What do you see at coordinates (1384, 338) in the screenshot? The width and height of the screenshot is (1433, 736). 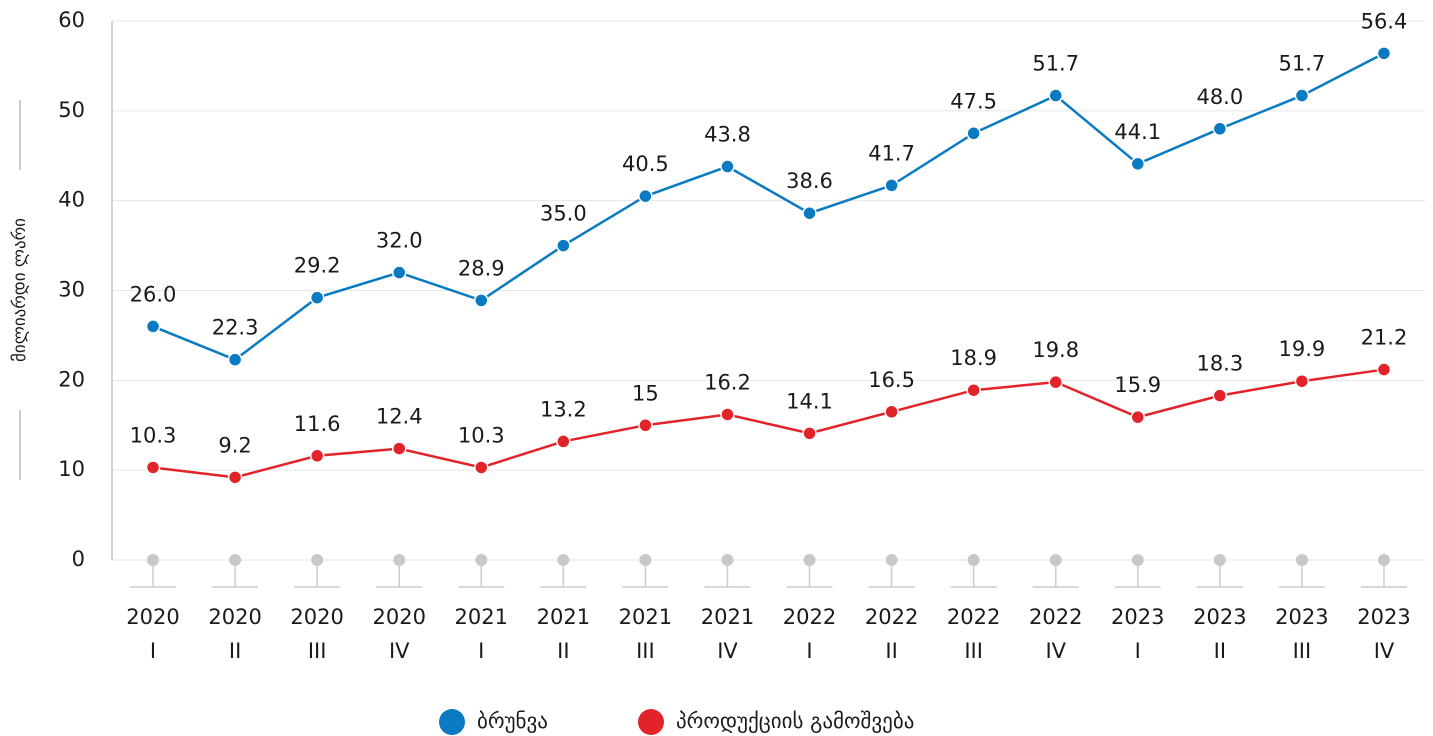 I see `data-label: 21.2` at bounding box center [1384, 338].